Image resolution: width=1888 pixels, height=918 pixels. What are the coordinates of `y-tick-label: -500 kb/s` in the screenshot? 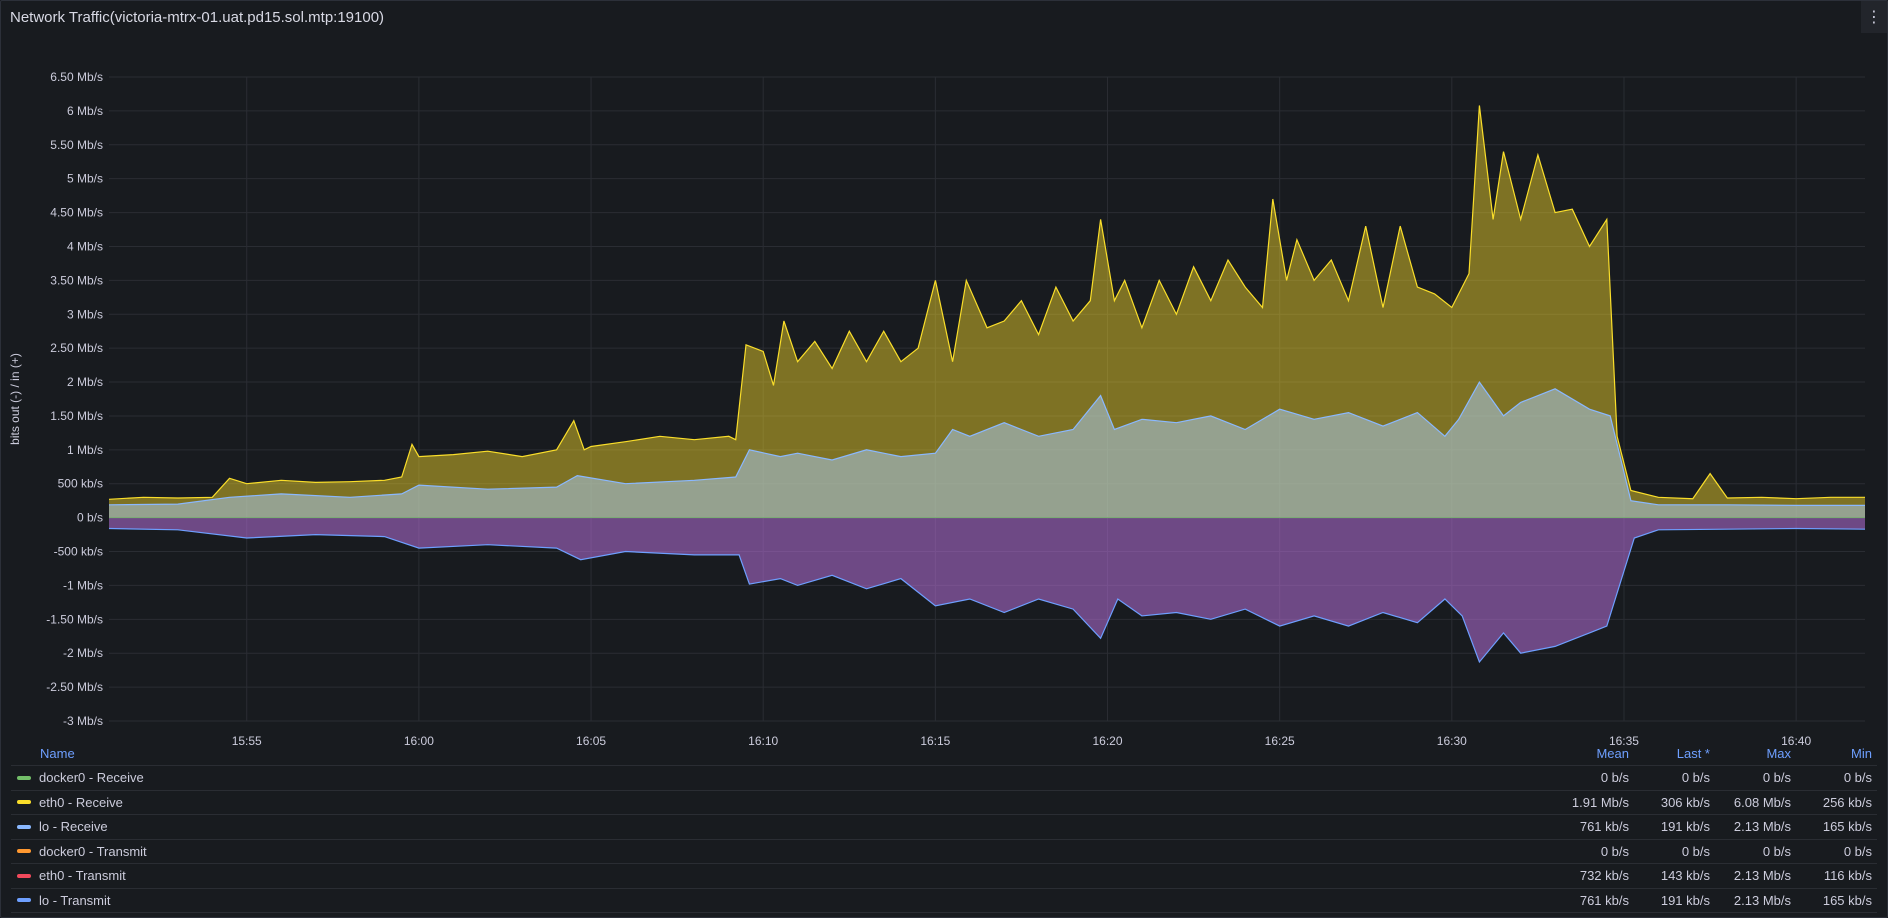 It's located at (78, 552).